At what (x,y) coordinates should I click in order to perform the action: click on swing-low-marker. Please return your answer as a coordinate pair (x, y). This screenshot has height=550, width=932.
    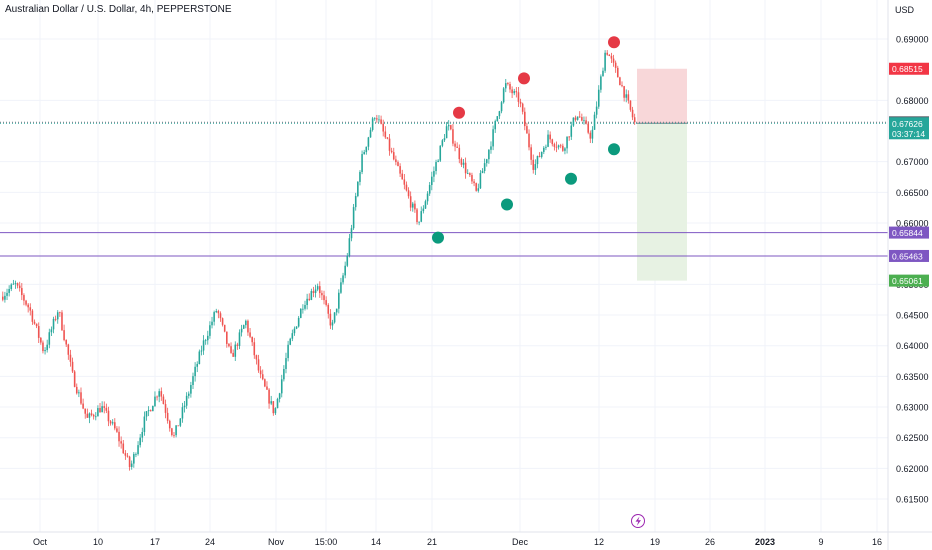
    Looking at the image, I should click on (614, 149).